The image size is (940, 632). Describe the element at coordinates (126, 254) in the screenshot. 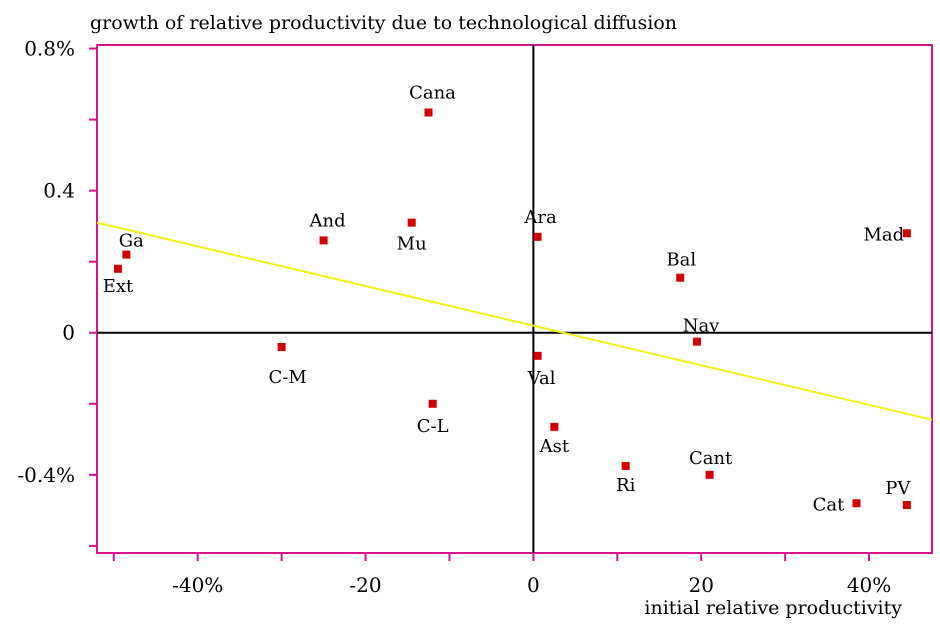

I see `point-marker-ga` at that location.